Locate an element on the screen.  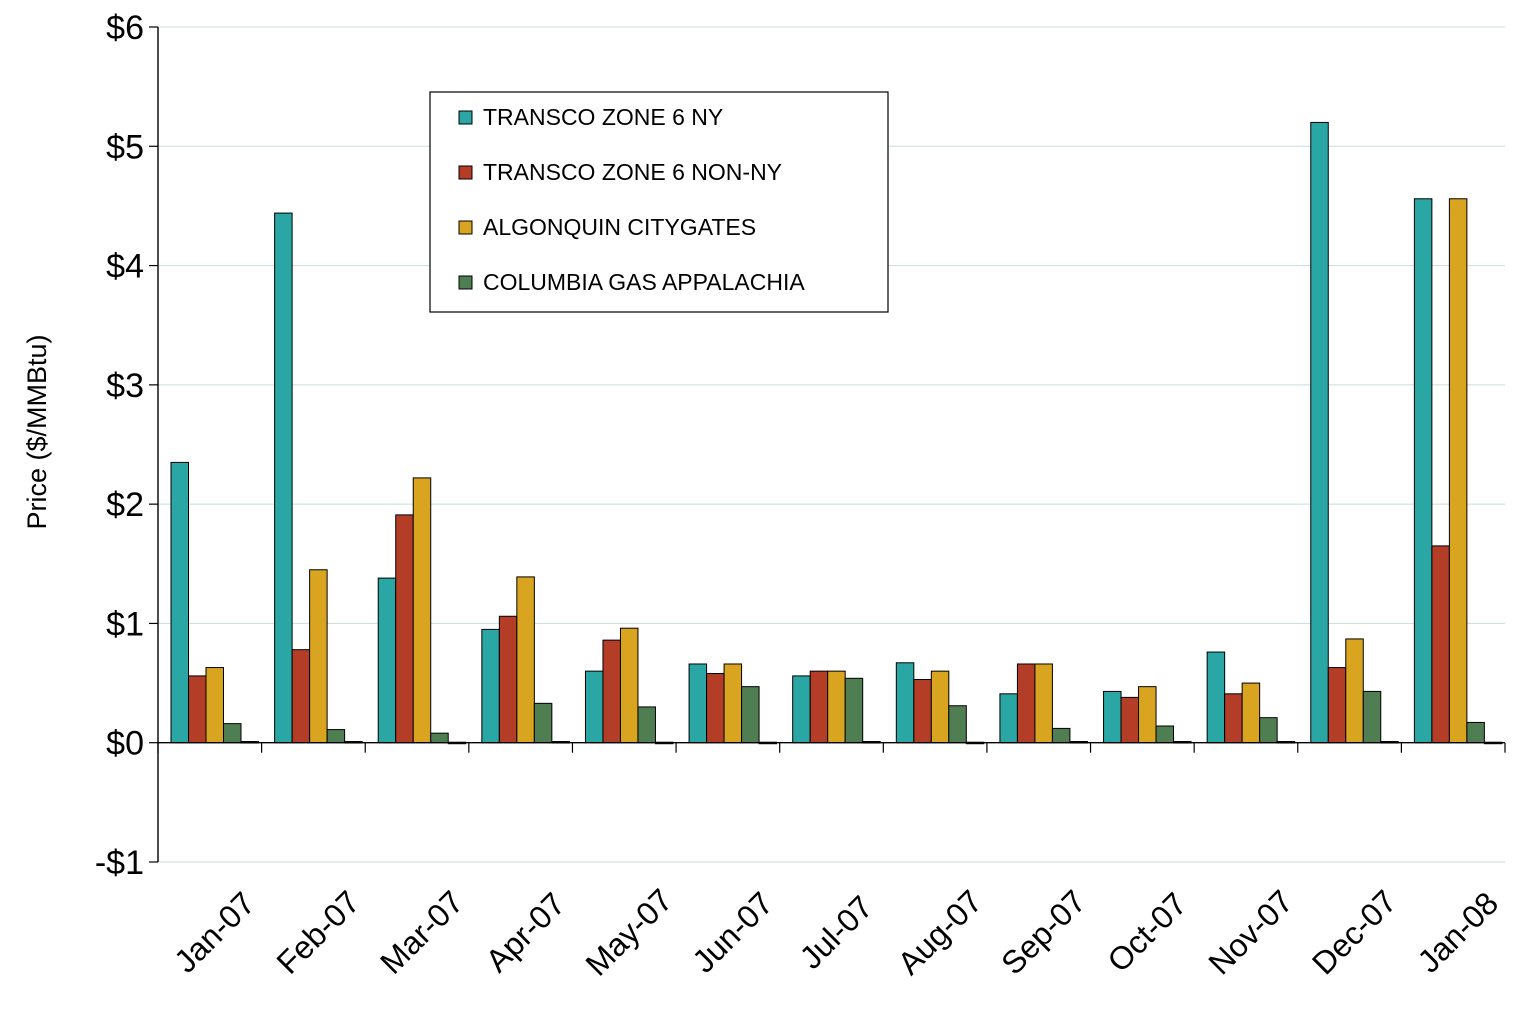
x-tick-label: Dec-07 is located at coordinates (1354, 932).